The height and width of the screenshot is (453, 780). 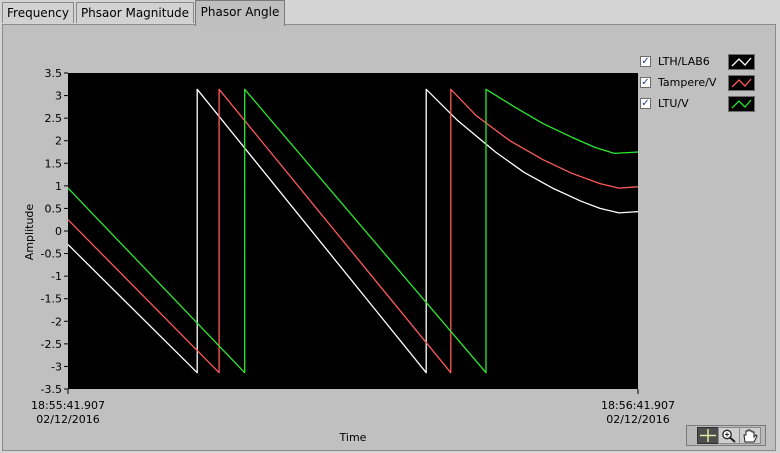 I want to click on tab-label: Phsaor Magnitude, so click(x=135, y=13).